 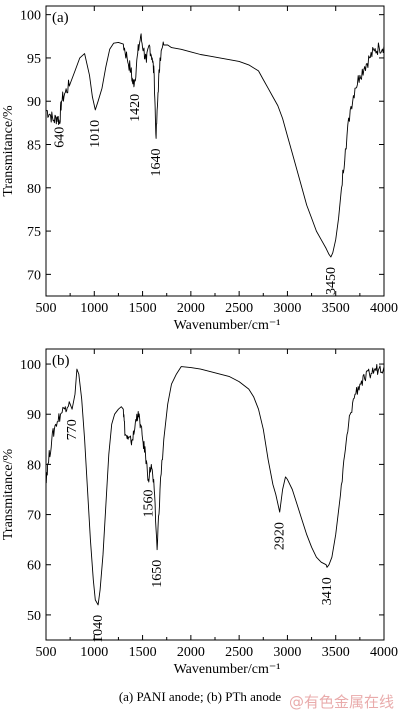 What do you see at coordinates (34, 566) in the screenshot?
I see `y-tick-label: 60` at bounding box center [34, 566].